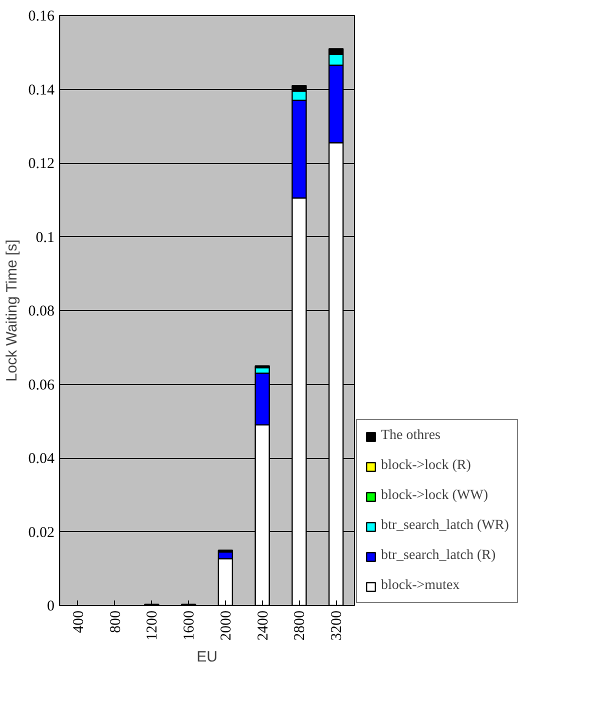  I want to click on legend-label: block->lock (R), so click(426, 466).